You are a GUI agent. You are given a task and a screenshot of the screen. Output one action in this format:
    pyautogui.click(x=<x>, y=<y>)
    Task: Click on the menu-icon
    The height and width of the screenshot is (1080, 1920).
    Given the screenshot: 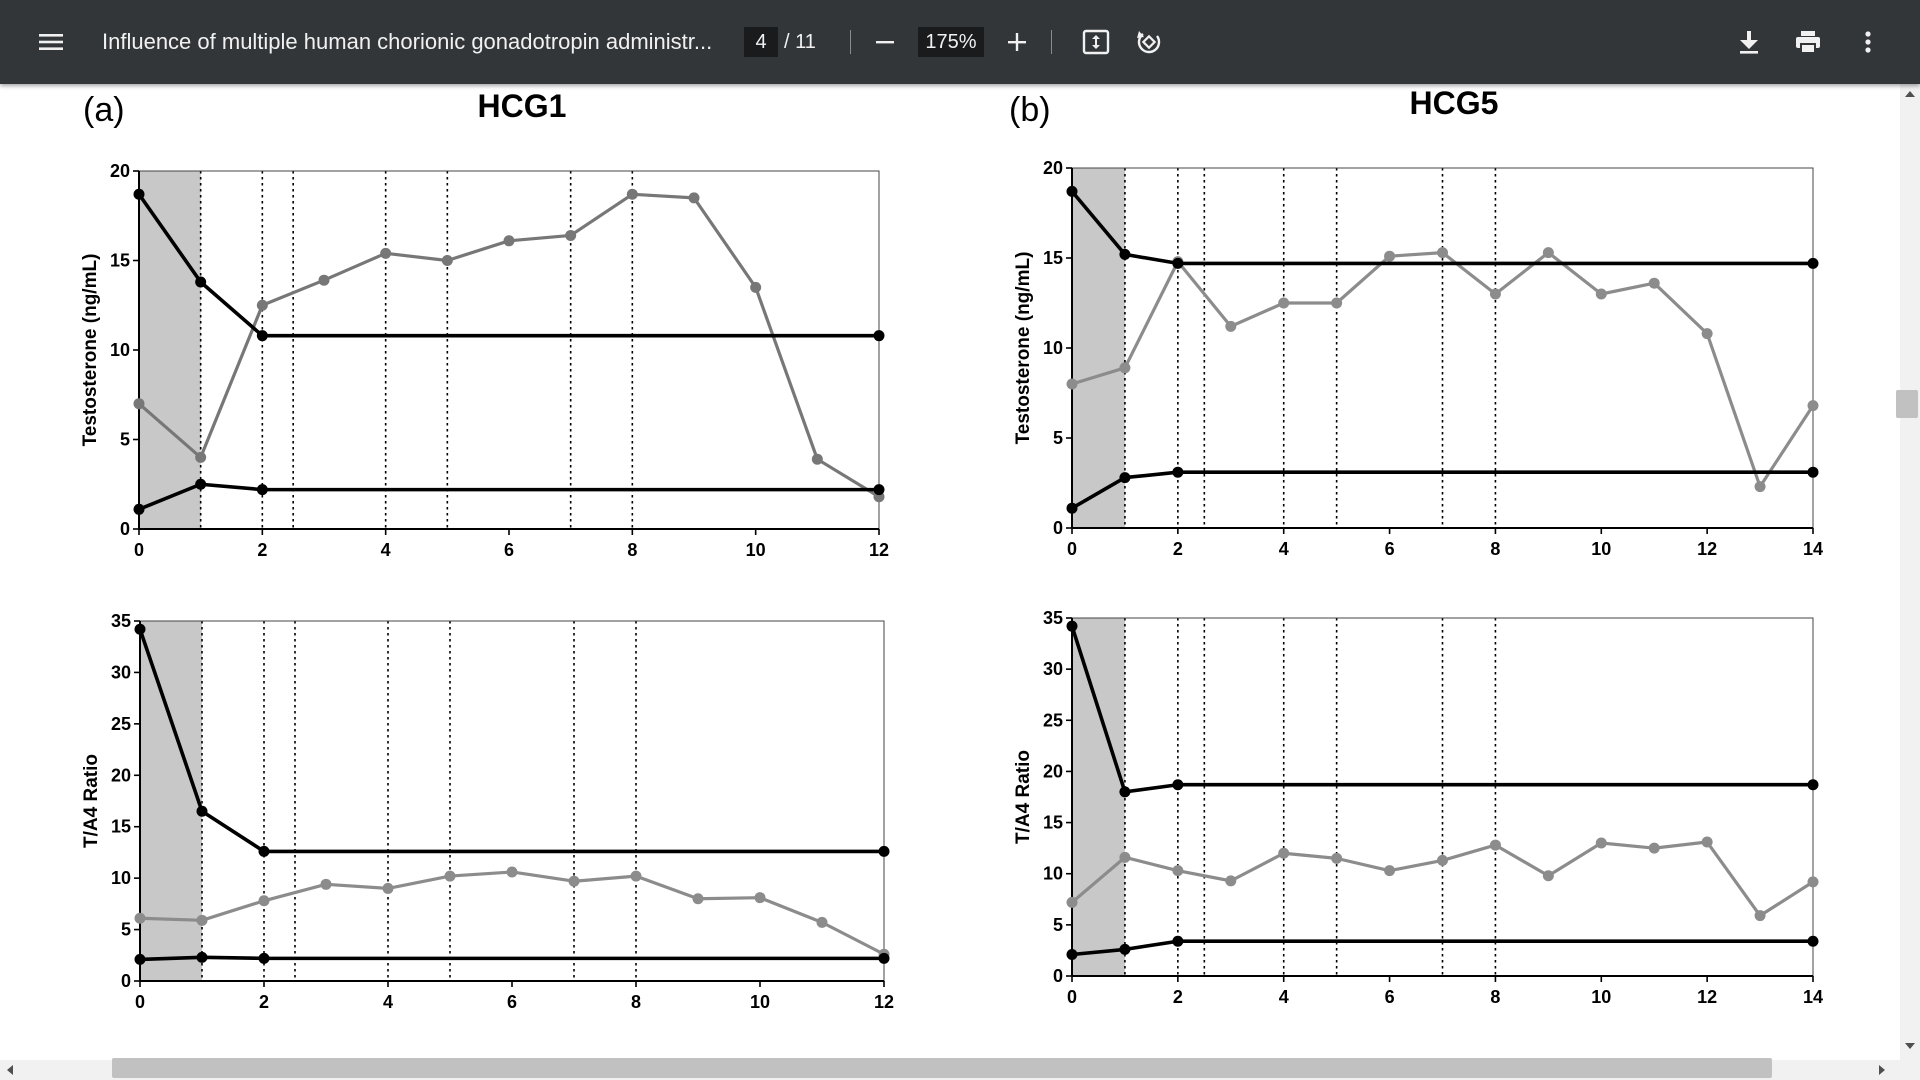 What is the action you would take?
    pyautogui.click(x=51, y=42)
    